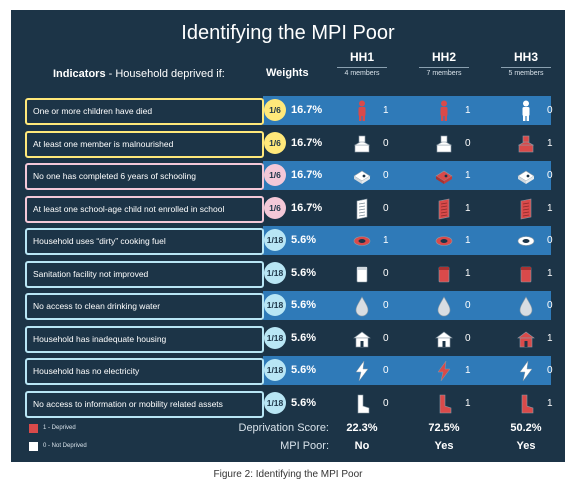  I want to click on weight-badge: 1/6, so click(275, 110).